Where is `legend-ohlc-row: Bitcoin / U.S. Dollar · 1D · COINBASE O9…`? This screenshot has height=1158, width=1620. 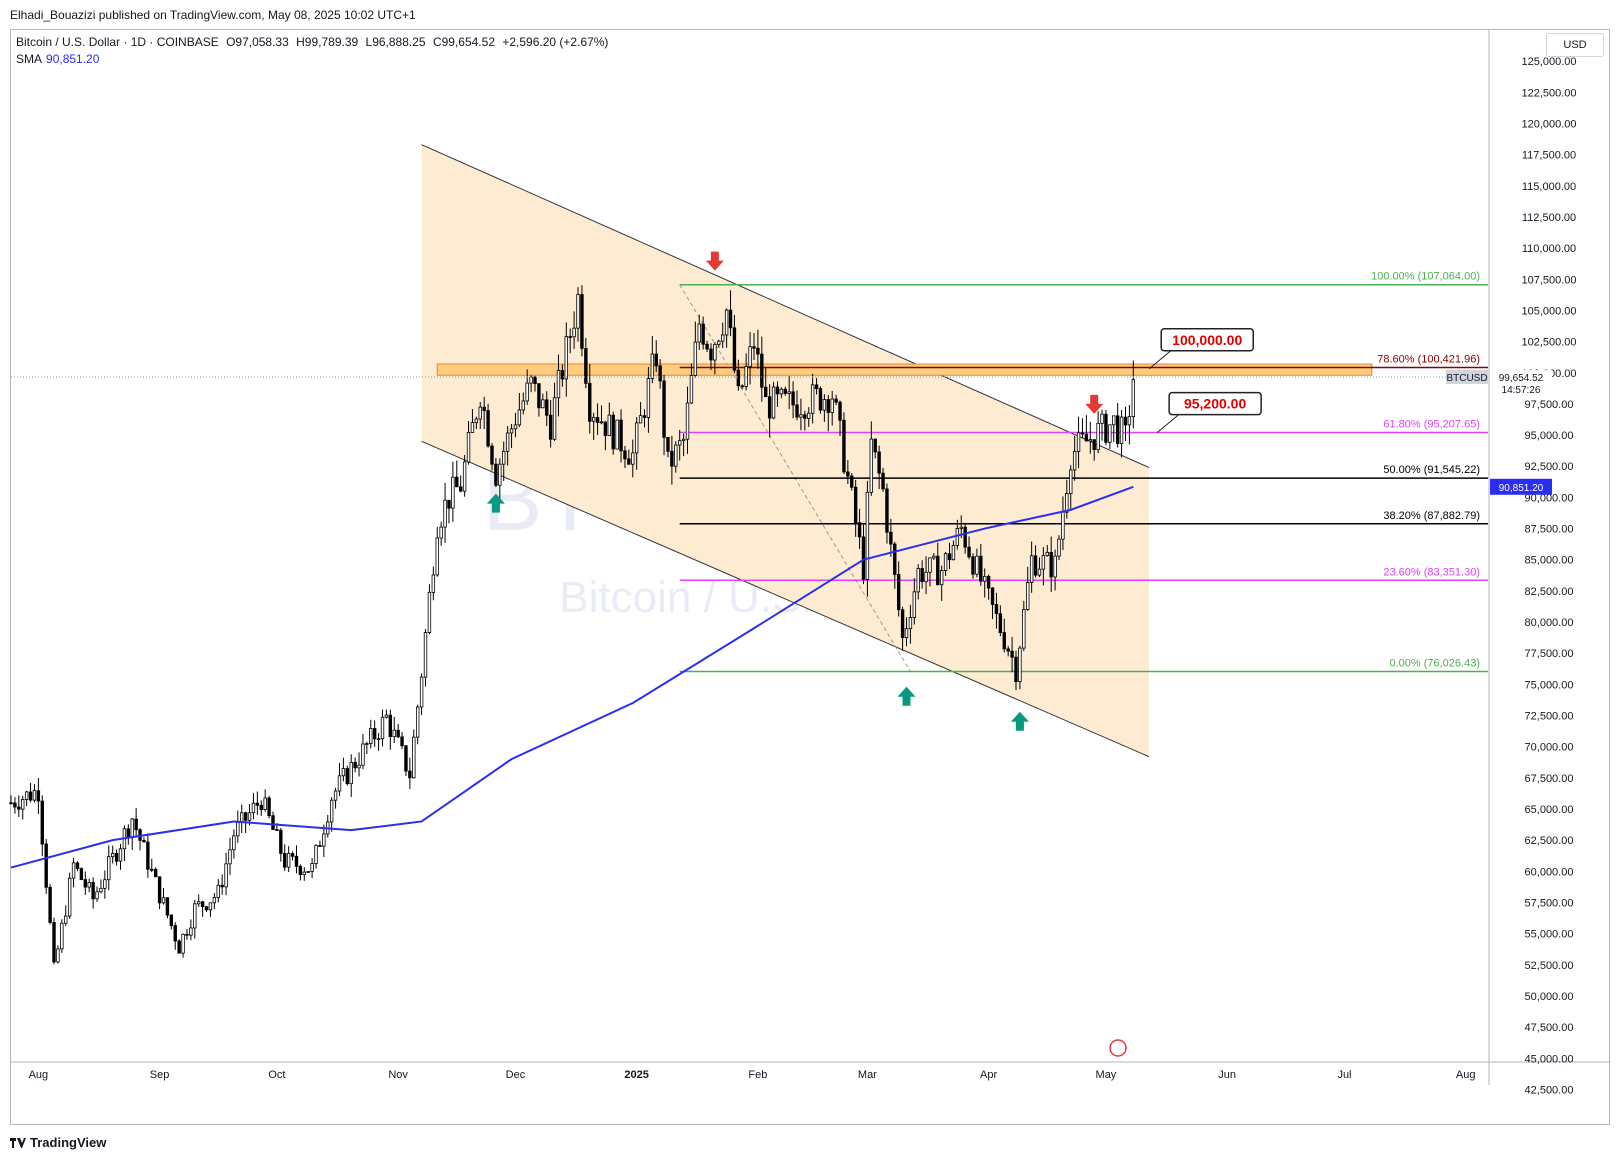
legend-ohlc-row: Bitcoin / U.S. Dollar · 1D · COINBASE O9… is located at coordinates (312, 42).